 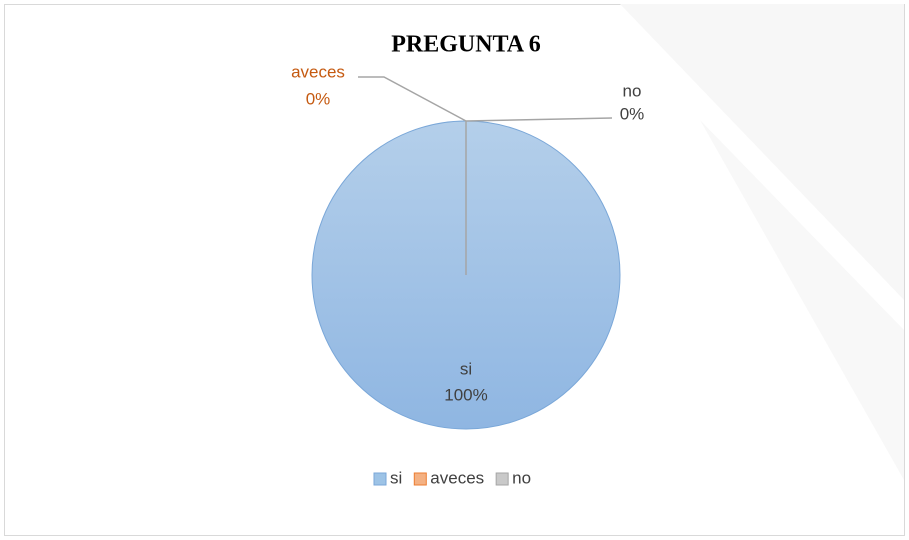 What do you see at coordinates (465, 394) in the screenshot?
I see `data-label-value: 100%` at bounding box center [465, 394].